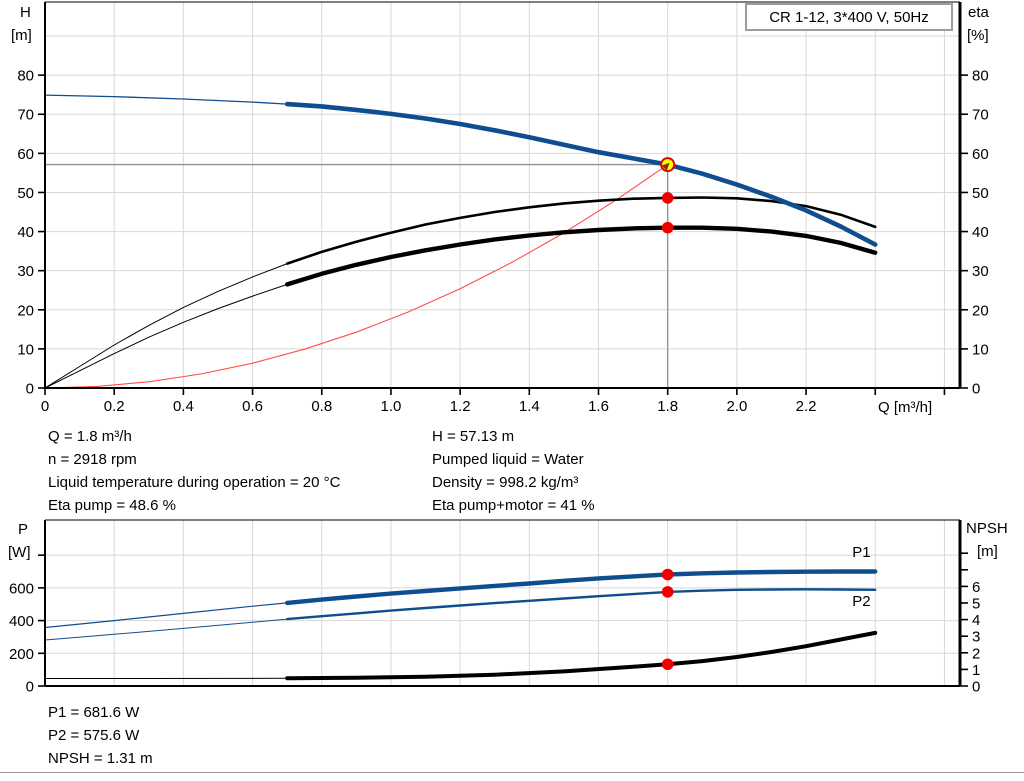 Image resolution: width=1024 pixels, height=781 pixels. I want to click on q-axis-tick-label: 0.8, so click(321, 406).